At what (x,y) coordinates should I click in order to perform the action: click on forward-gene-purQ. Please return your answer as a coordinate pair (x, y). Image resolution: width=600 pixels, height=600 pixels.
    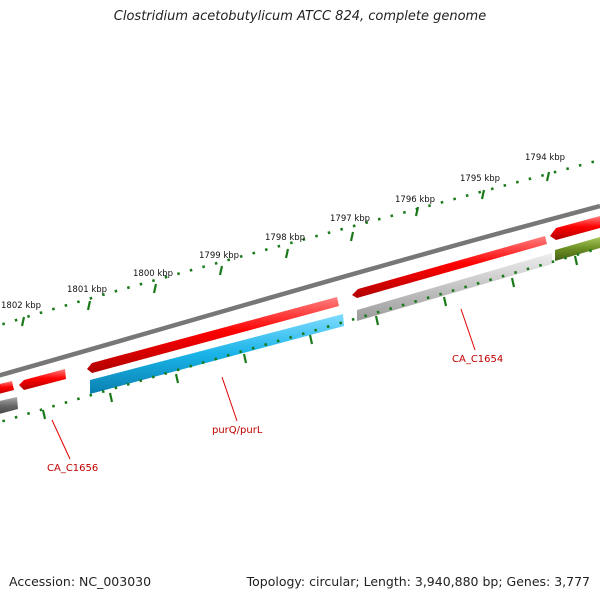
    Looking at the image, I should click on (213, 335).